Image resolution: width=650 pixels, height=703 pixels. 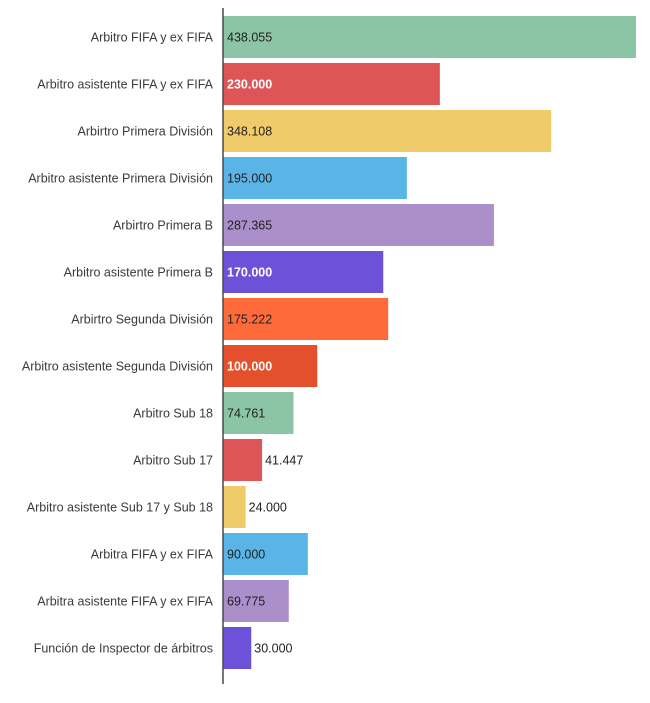 What do you see at coordinates (249, 179) in the screenshot?
I see `value-label: 195.000` at bounding box center [249, 179].